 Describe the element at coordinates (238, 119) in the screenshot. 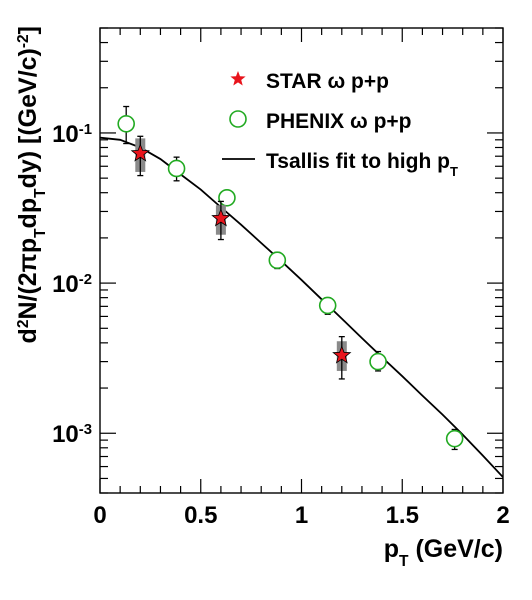

I see `legend-phenix-marker` at that location.